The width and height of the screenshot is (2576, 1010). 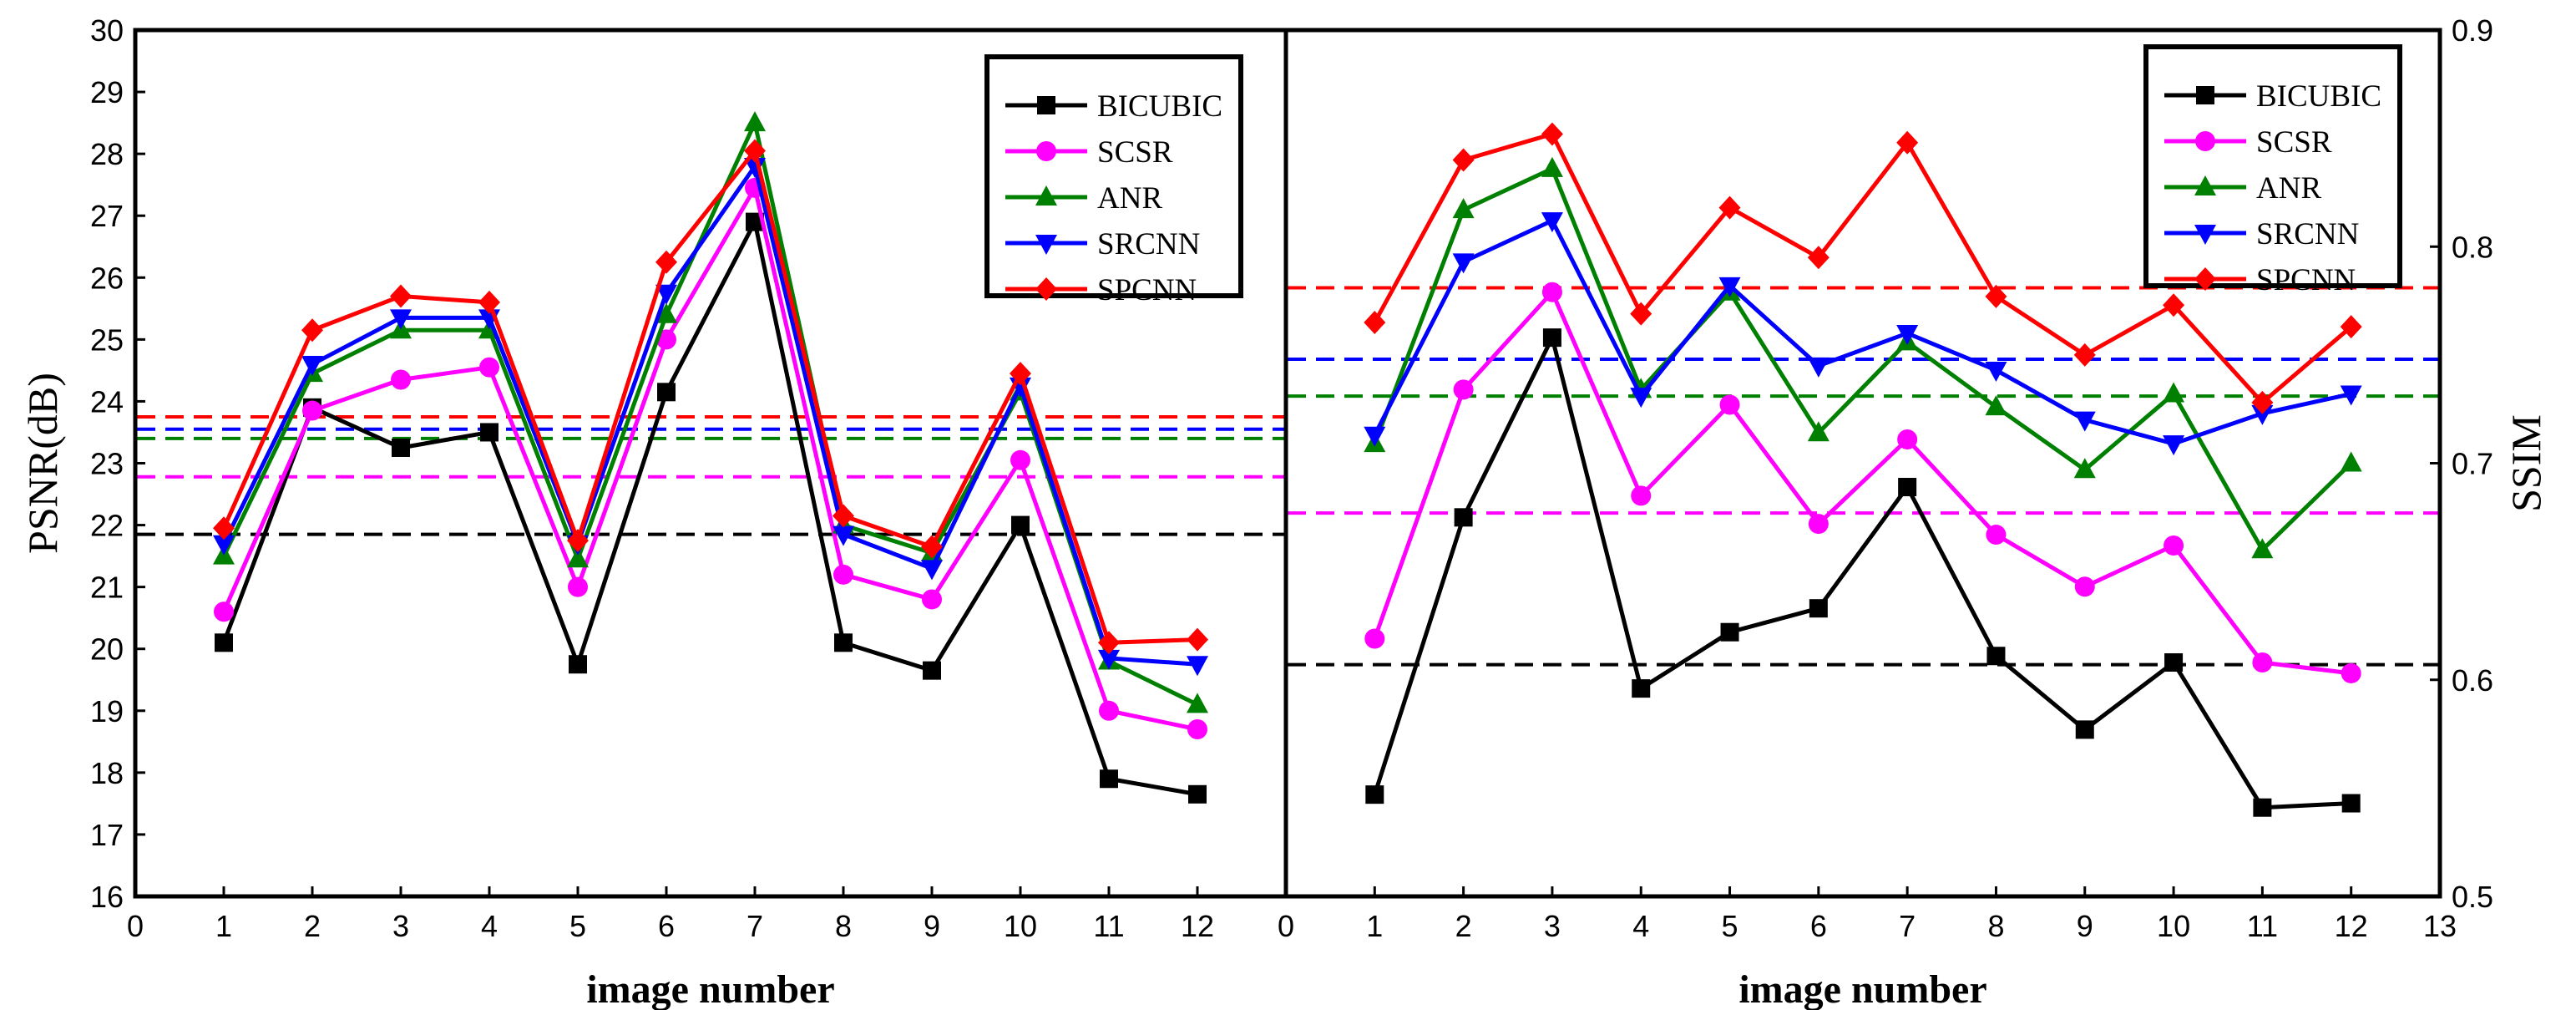 What do you see at coordinates (2472, 30) in the screenshot?
I see `y-tick-label: 0.9` at bounding box center [2472, 30].